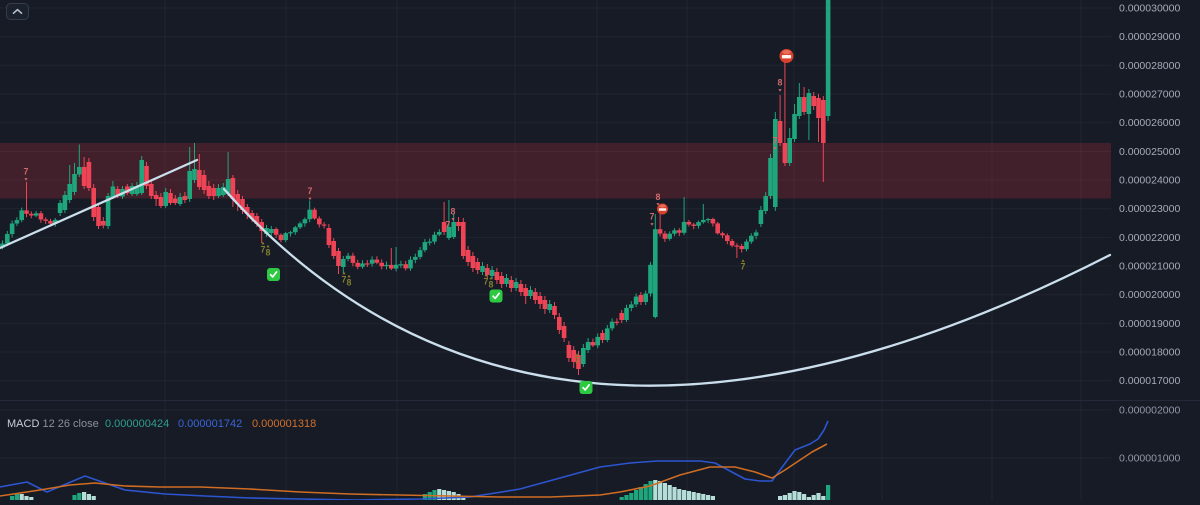  What do you see at coordinates (1149, 66) in the screenshot?
I see `svg-text: 0.000028000` at bounding box center [1149, 66].